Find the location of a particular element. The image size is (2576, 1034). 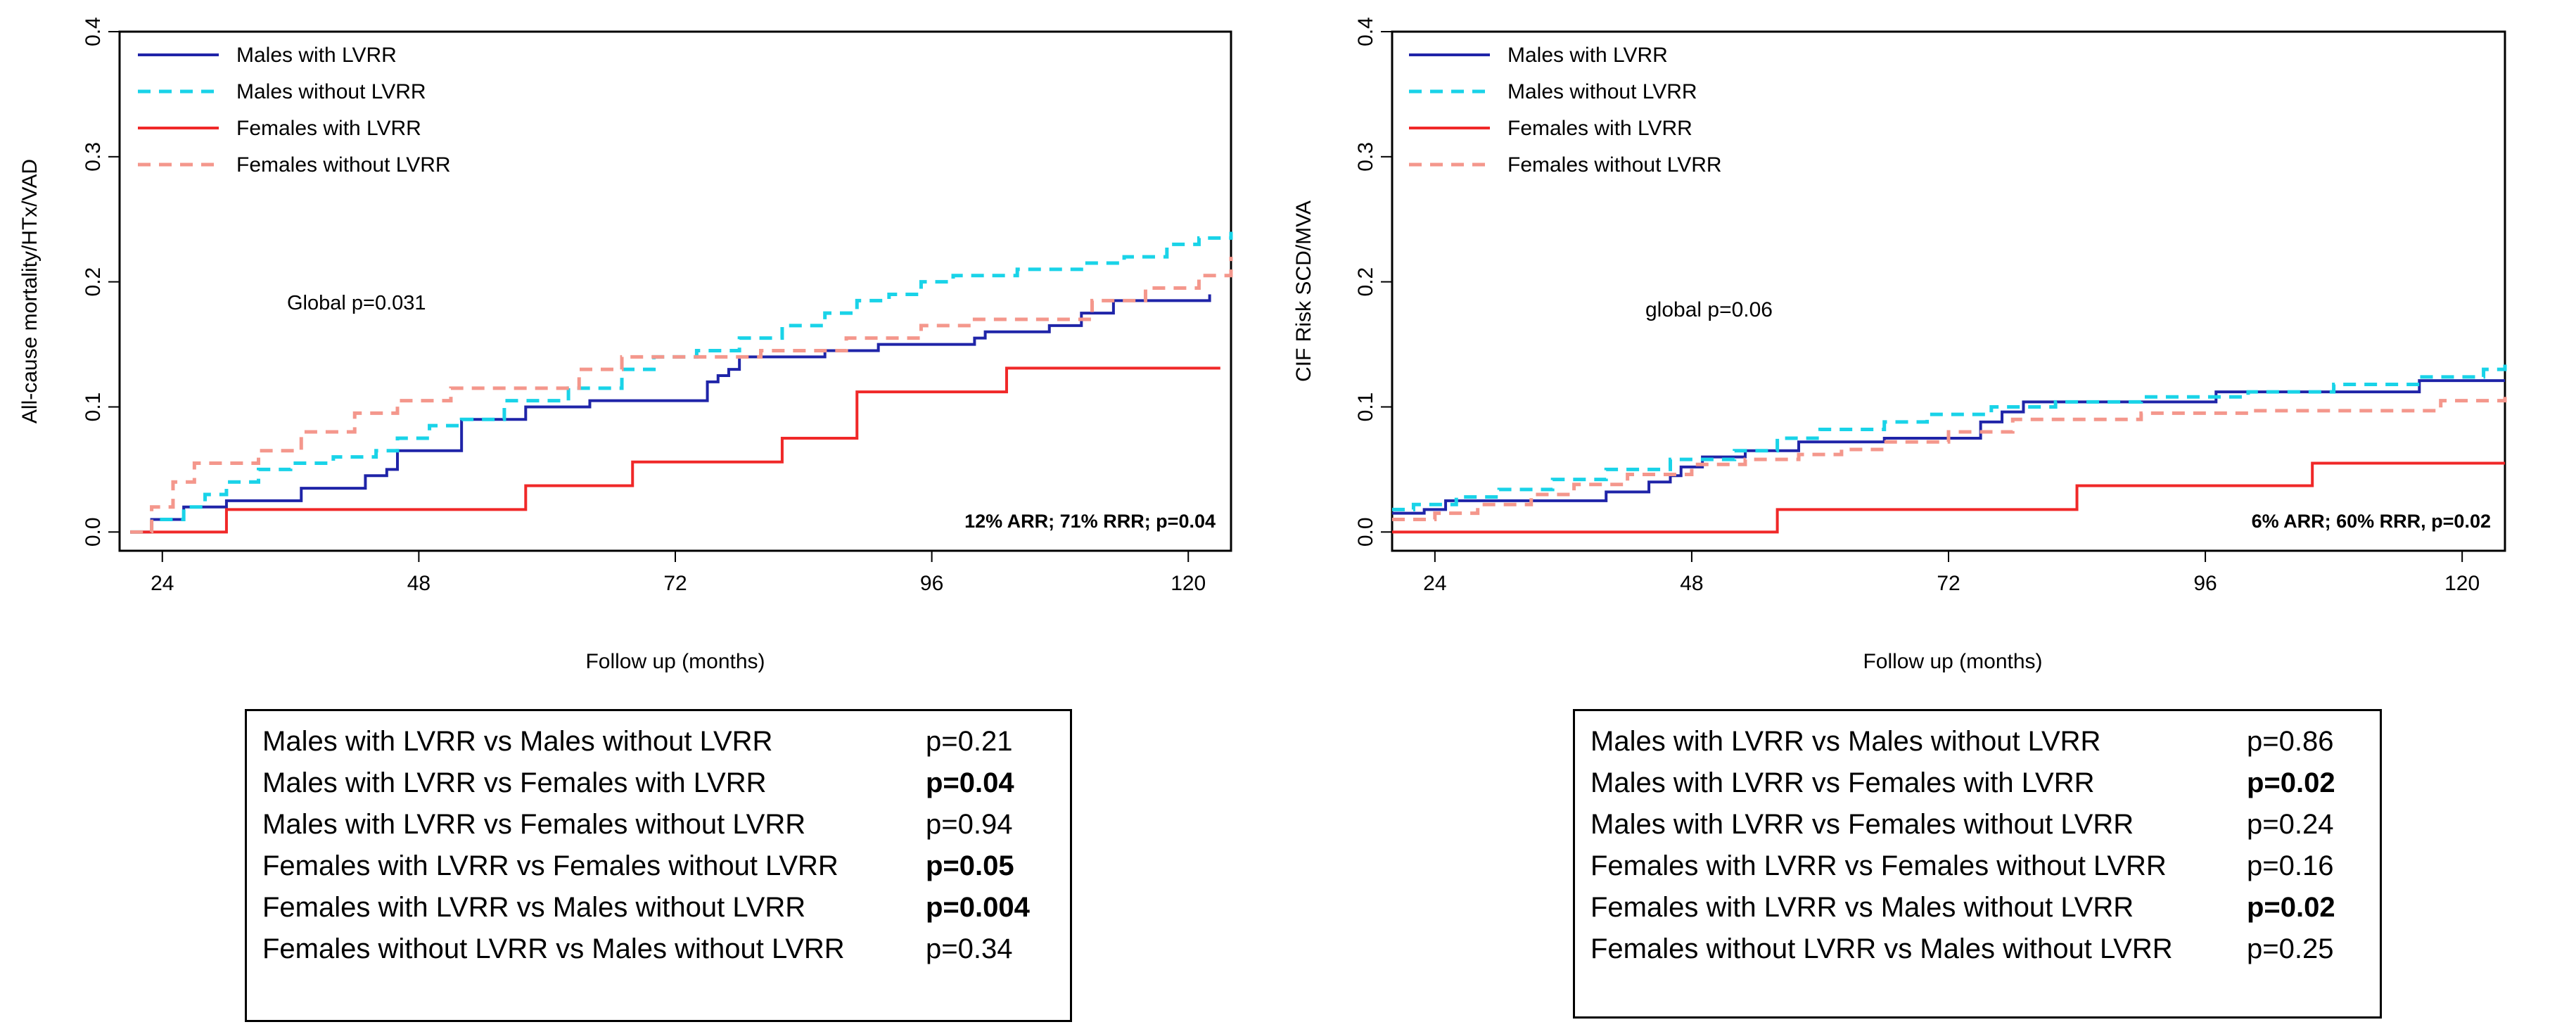

p-value: p=0.24 is located at coordinates (2290, 824).